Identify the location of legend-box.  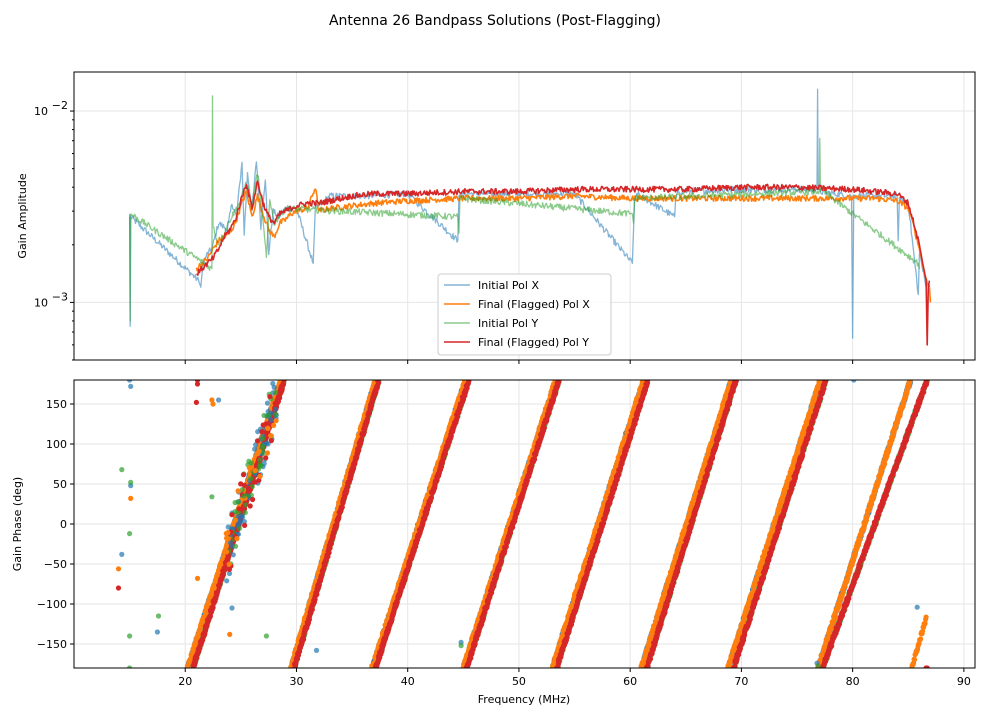
(524, 314).